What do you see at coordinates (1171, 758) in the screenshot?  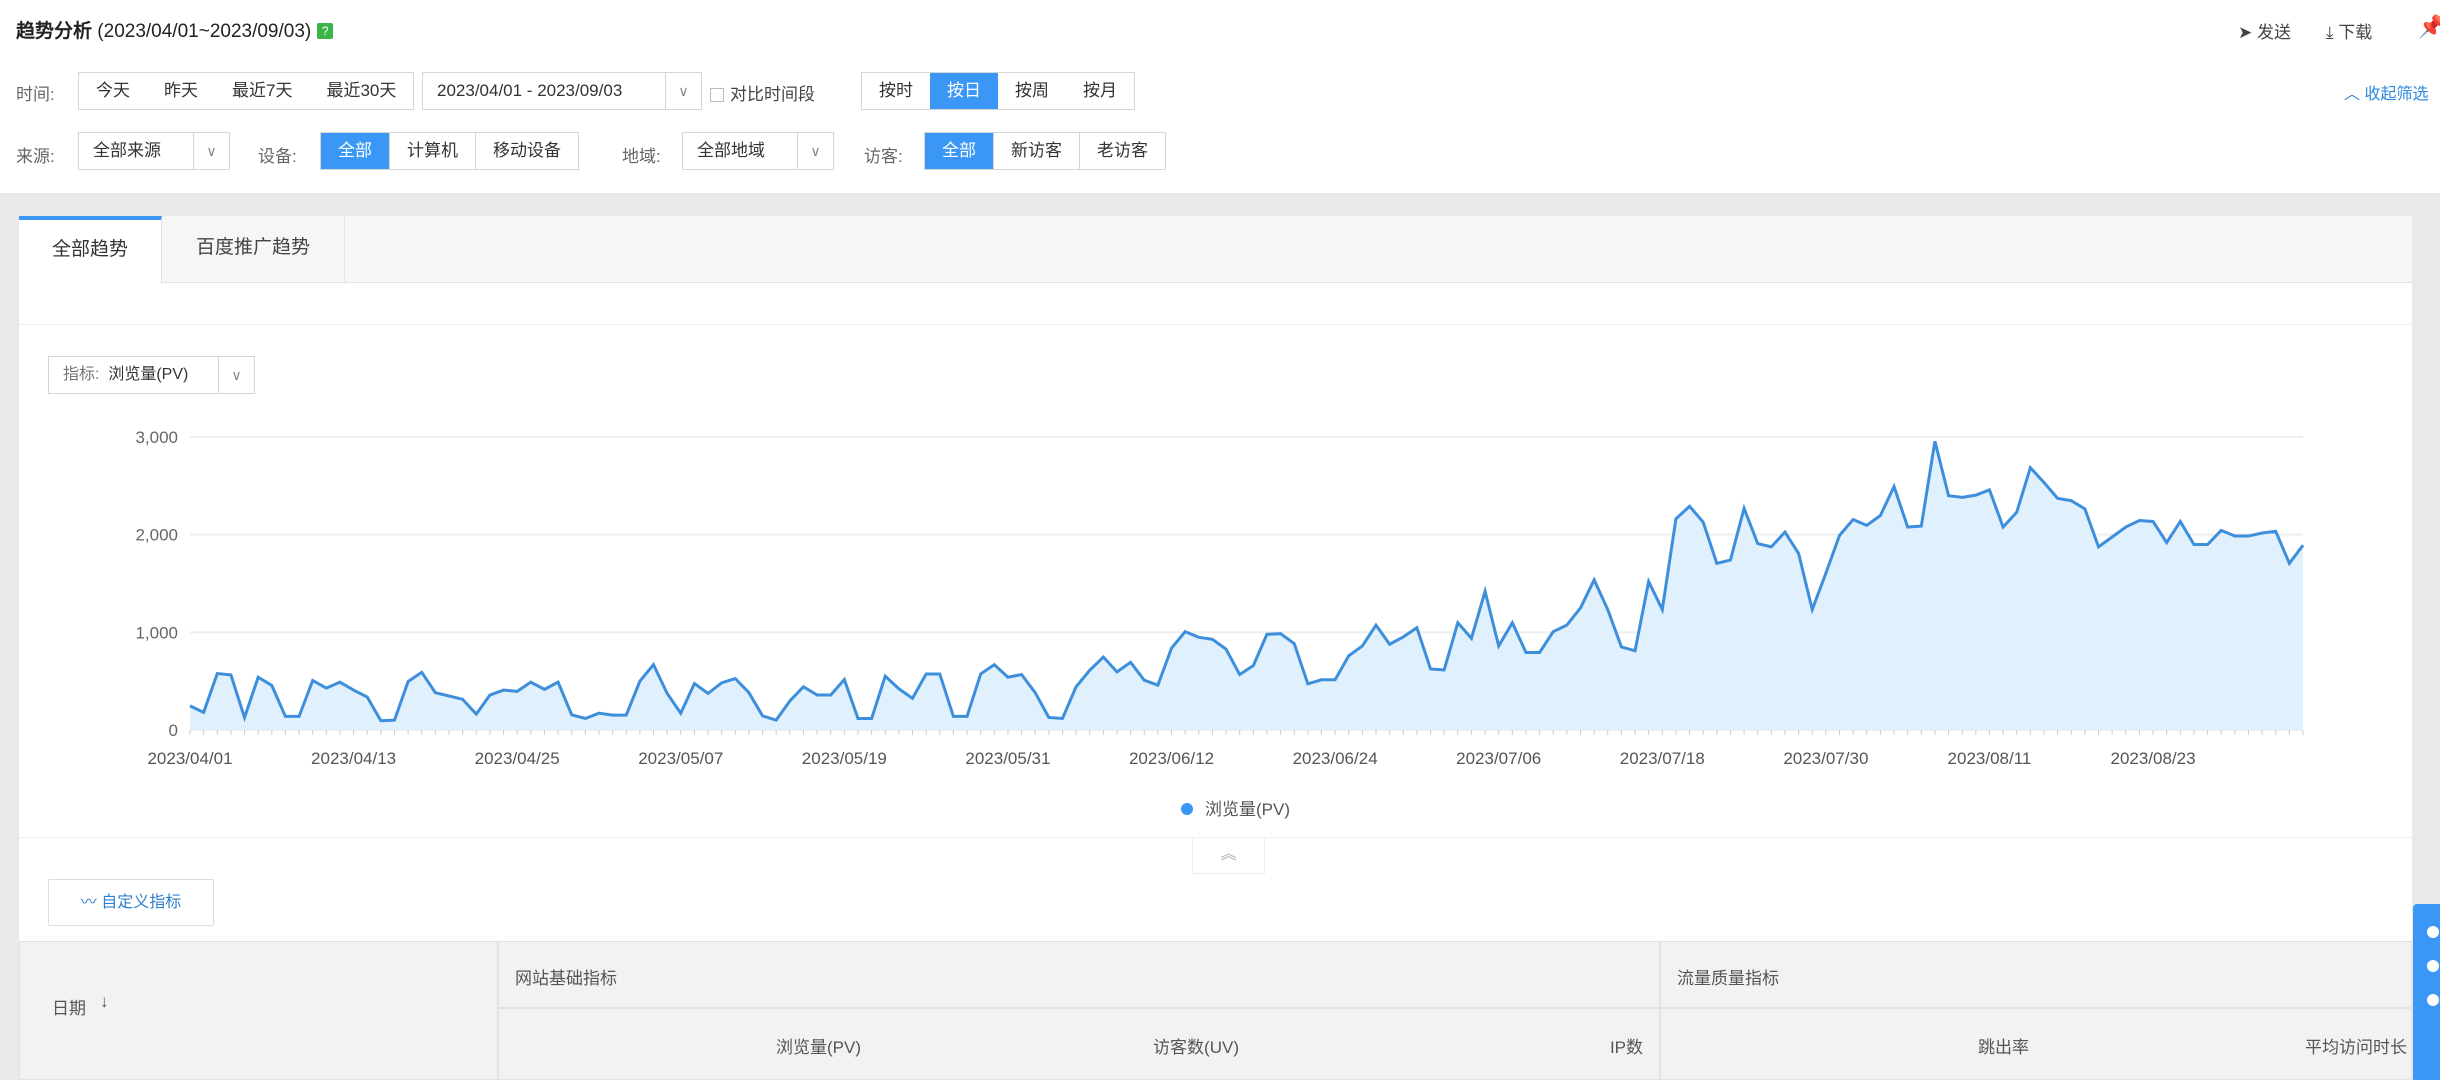 I see `x-tick-label: 2023/06/12` at bounding box center [1171, 758].